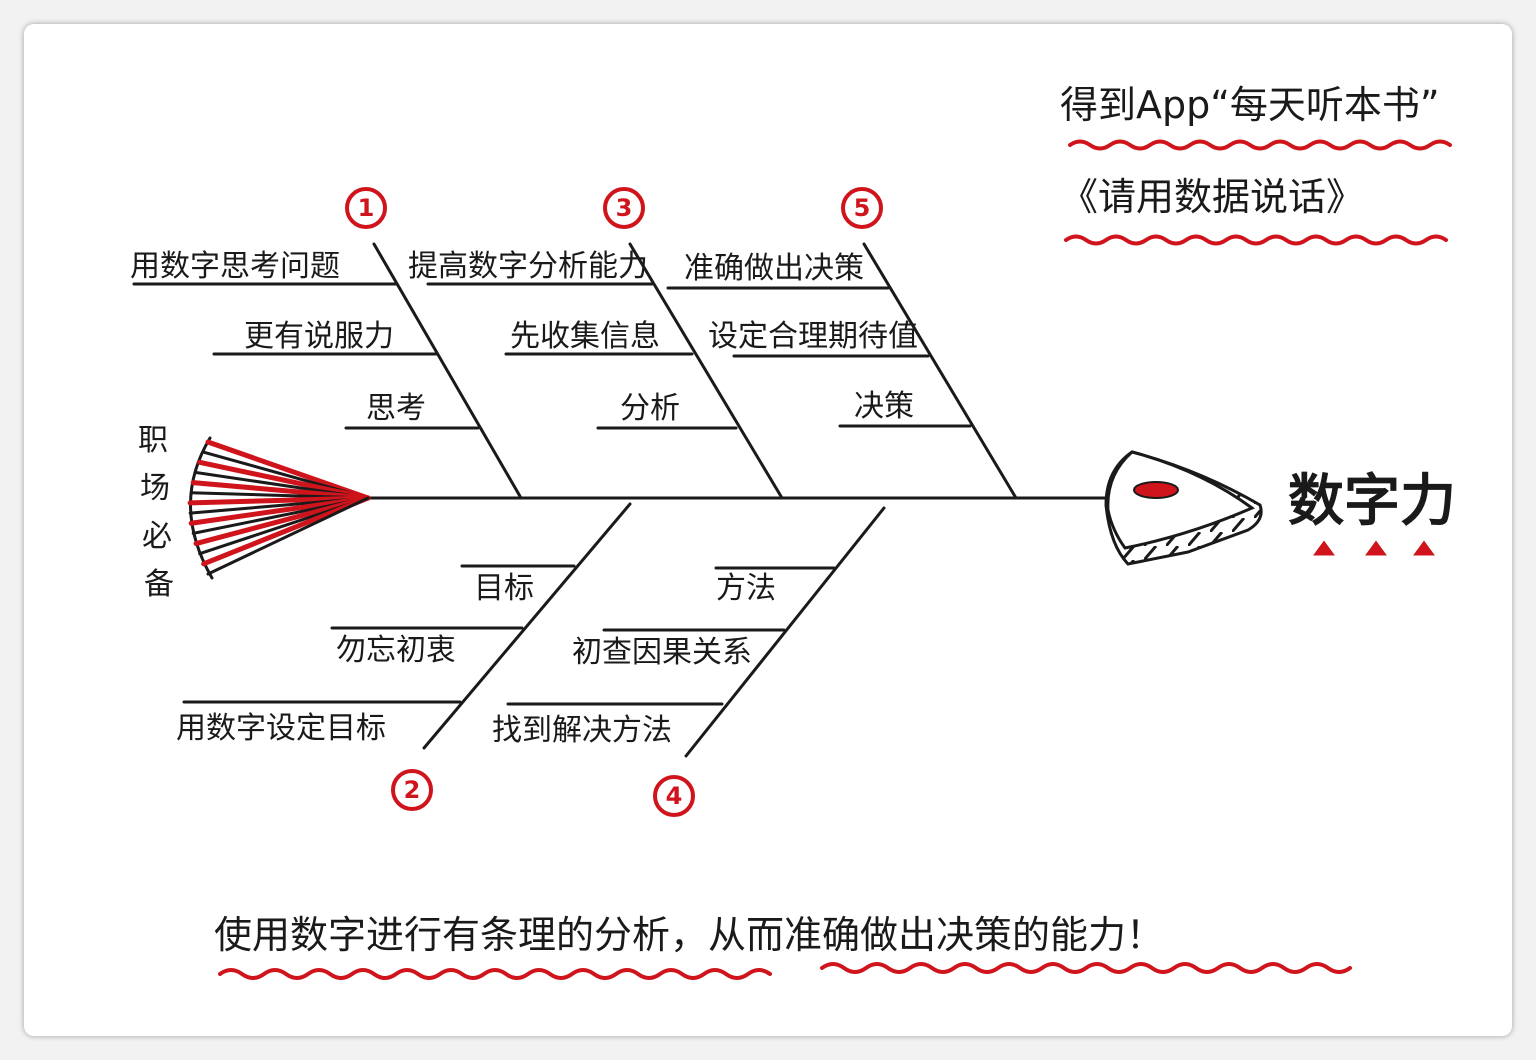 The width and height of the screenshot is (1536, 1060). I want to click on bone-1-item-1: 用数字思考问题, so click(235, 266).